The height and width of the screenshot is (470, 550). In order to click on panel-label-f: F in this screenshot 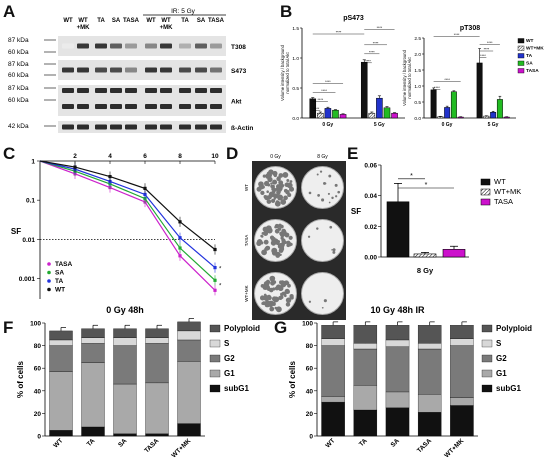, I will do `click(8, 327)`.